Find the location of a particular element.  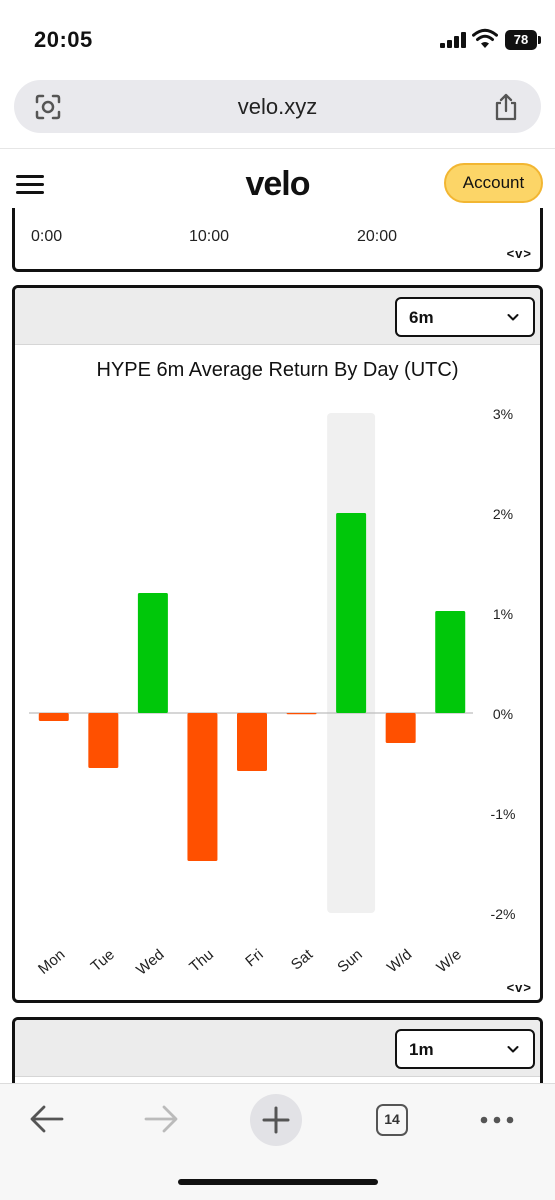

bar-thu is located at coordinates (202, 787).